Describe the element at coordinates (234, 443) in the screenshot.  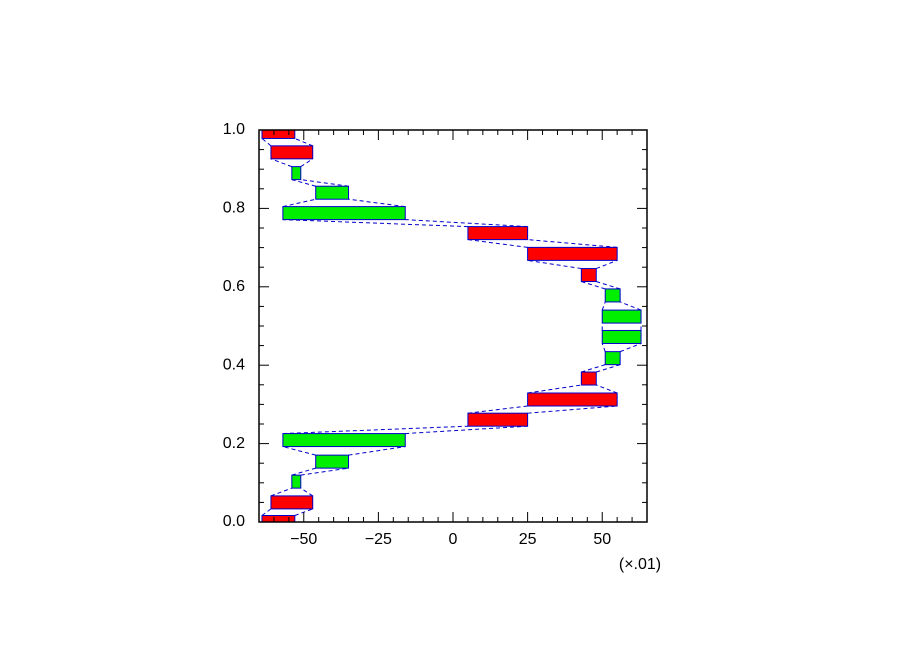
I see `y-tick-label: 0.2` at that location.